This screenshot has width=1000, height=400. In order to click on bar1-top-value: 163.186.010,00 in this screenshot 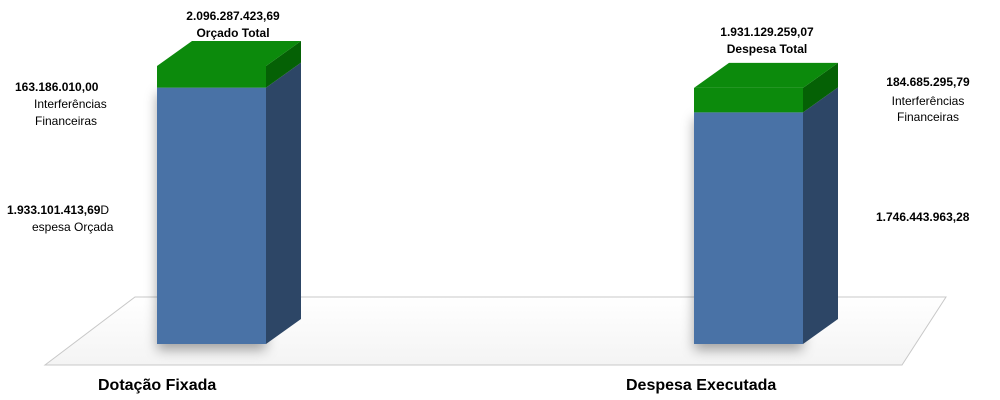, I will do `click(57, 87)`.